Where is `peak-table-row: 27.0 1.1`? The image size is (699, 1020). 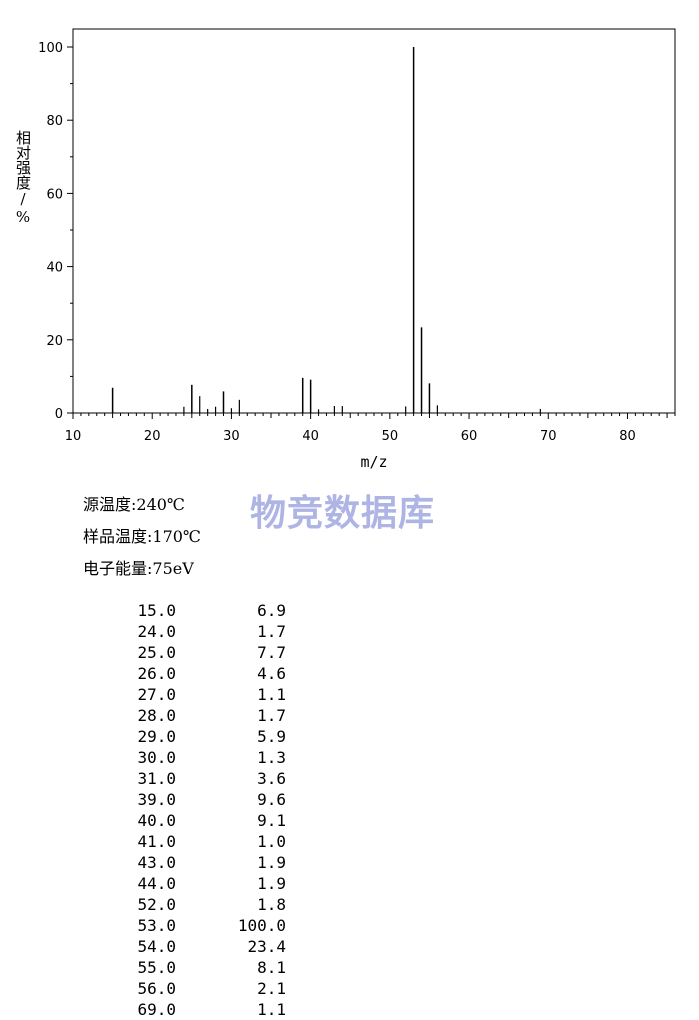
peak-table-row: 27.0 1.1 is located at coordinates (198, 694).